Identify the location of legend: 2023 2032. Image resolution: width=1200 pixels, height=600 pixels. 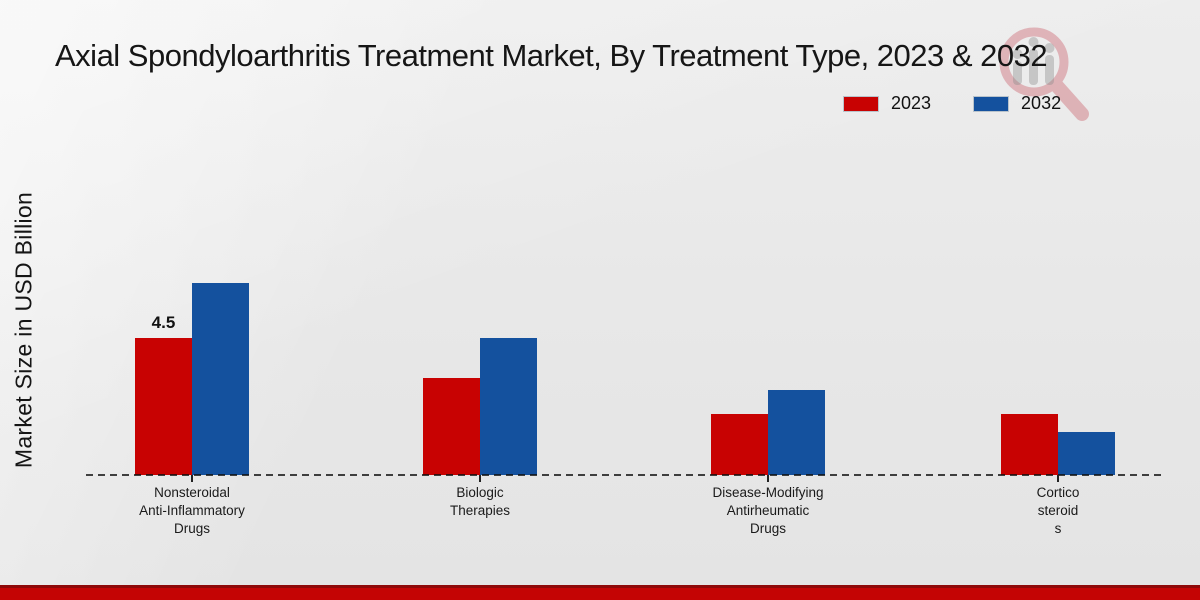
(952, 103).